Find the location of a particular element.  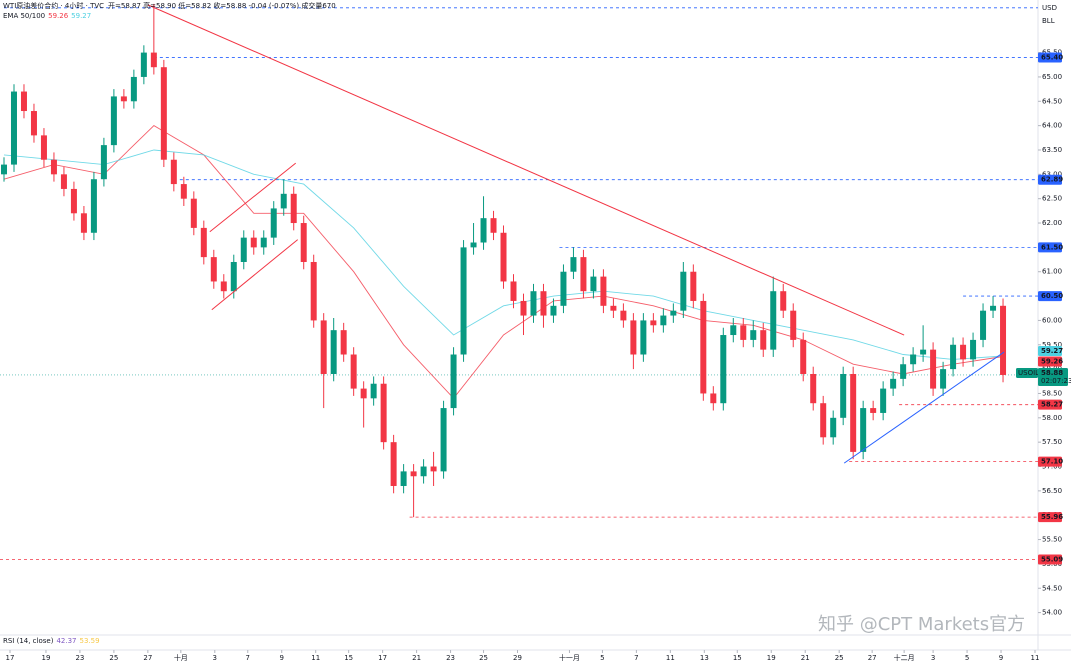

level-tag-label: 62.89 is located at coordinates (1052, 180).